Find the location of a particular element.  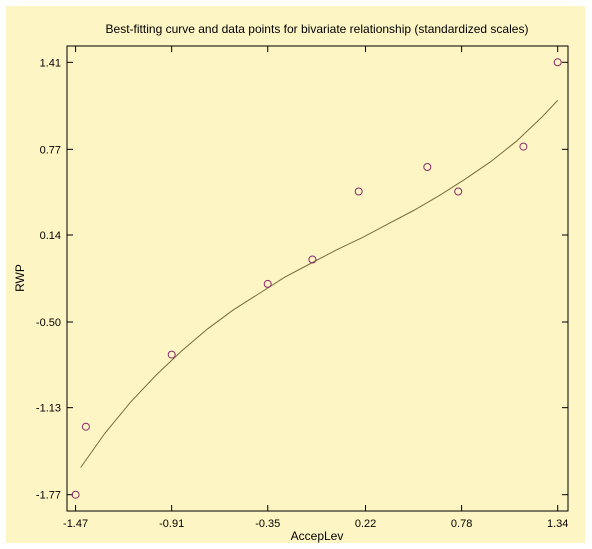

x-tick-label: -1.47 is located at coordinates (75, 524).